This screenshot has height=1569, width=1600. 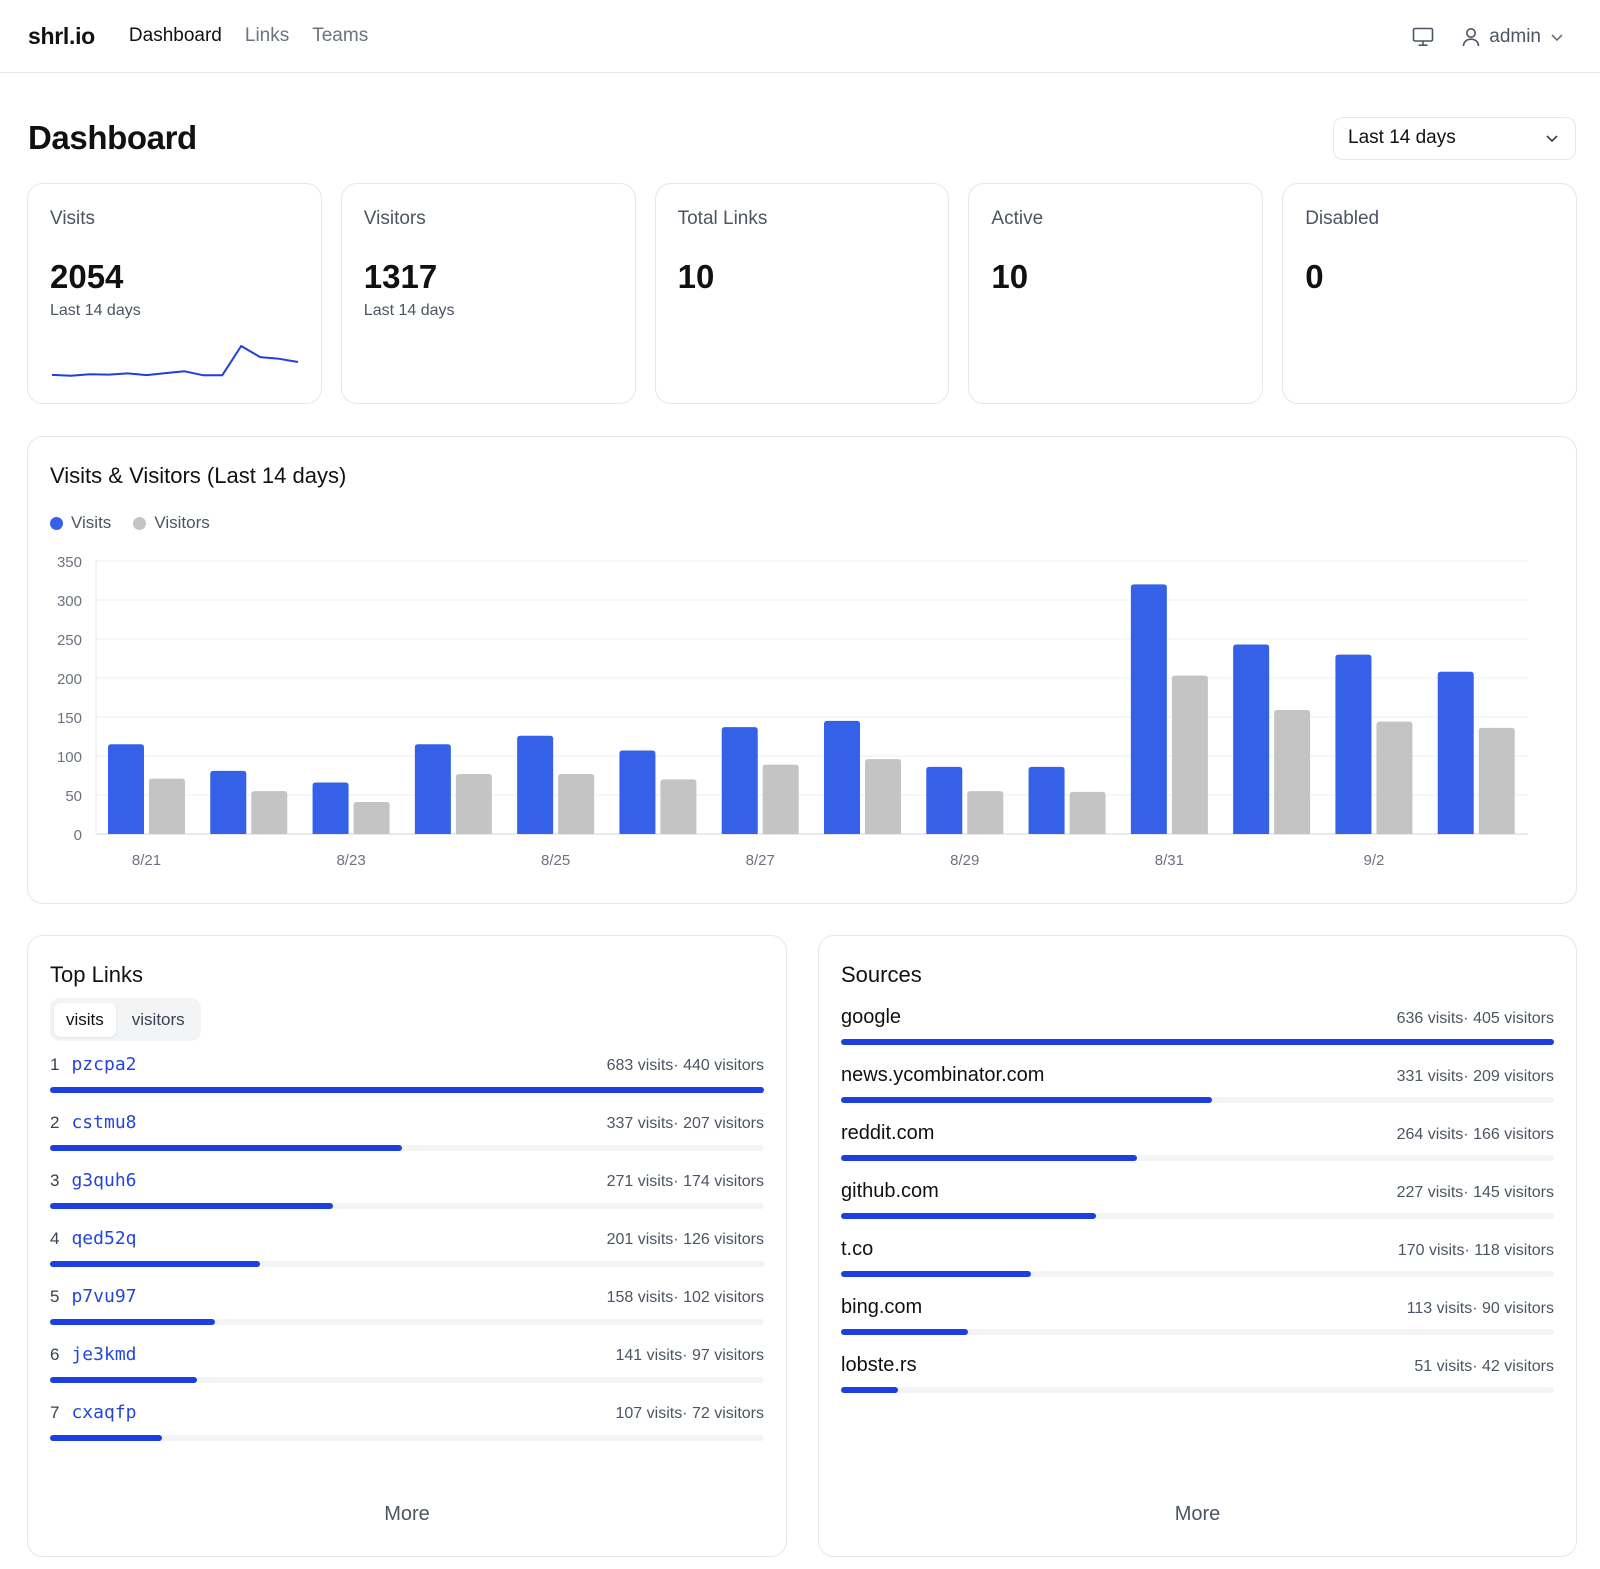 What do you see at coordinates (104, 1412) in the screenshot?
I see `link-slug: cxaqfp` at bounding box center [104, 1412].